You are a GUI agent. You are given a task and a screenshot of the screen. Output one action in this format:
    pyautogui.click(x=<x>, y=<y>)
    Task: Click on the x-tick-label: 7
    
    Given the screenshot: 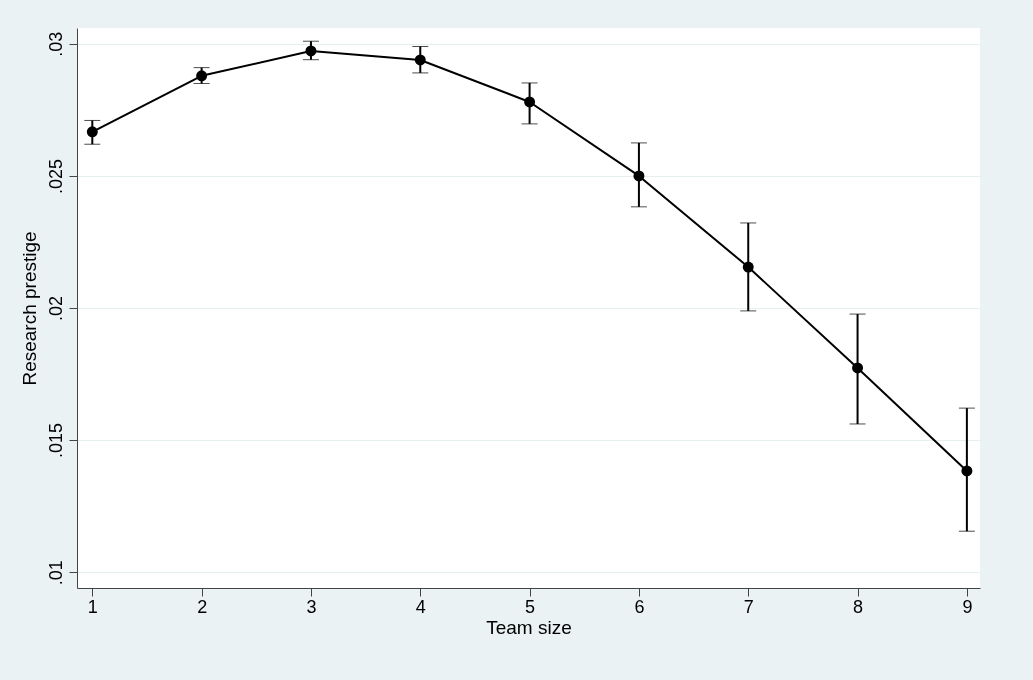 What is the action you would take?
    pyautogui.click(x=748, y=606)
    